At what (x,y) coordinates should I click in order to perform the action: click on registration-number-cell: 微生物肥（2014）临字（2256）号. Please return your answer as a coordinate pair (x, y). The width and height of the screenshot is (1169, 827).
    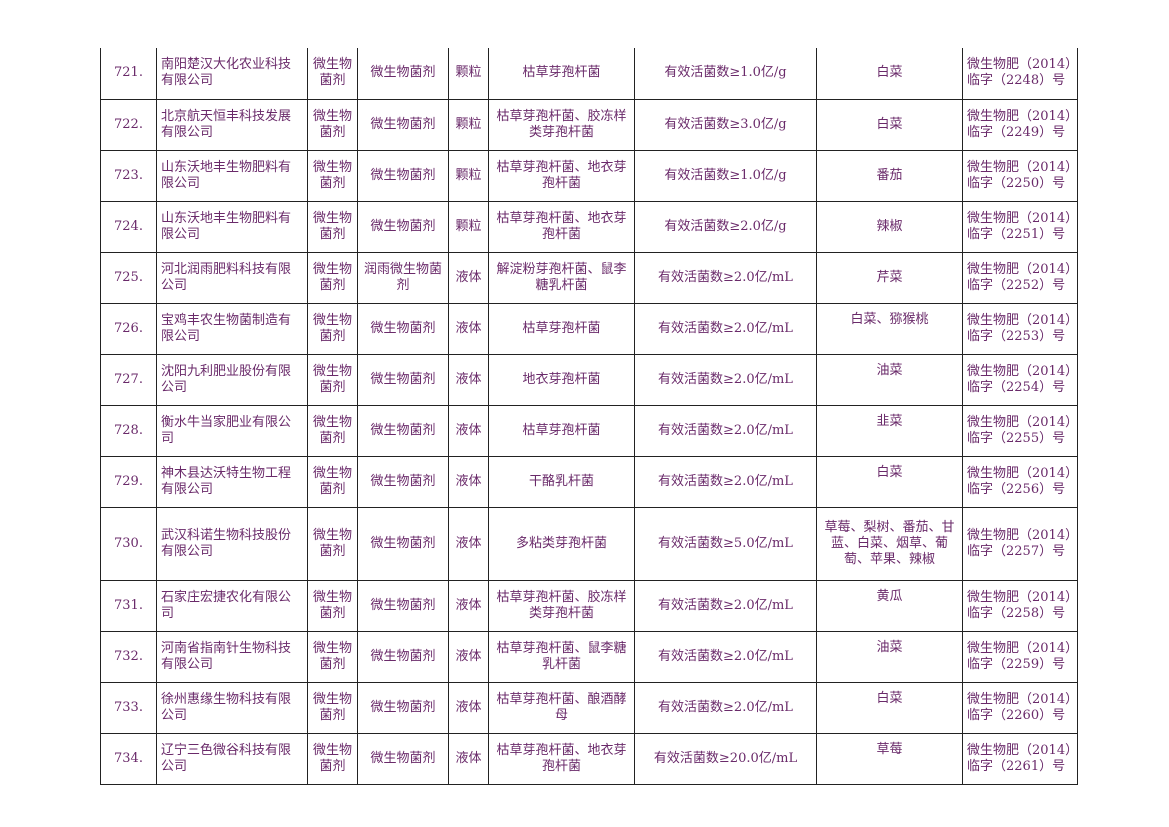
    Looking at the image, I should click on (1020, 481).